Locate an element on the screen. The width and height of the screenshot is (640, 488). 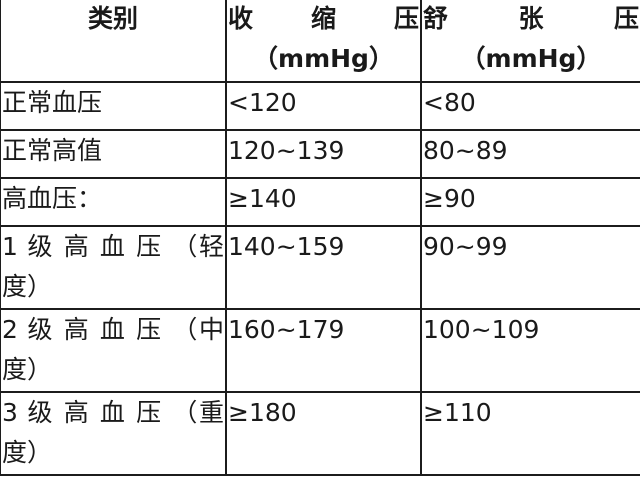
systolic-cell: 140~159 is located at coordinates (323, 267).